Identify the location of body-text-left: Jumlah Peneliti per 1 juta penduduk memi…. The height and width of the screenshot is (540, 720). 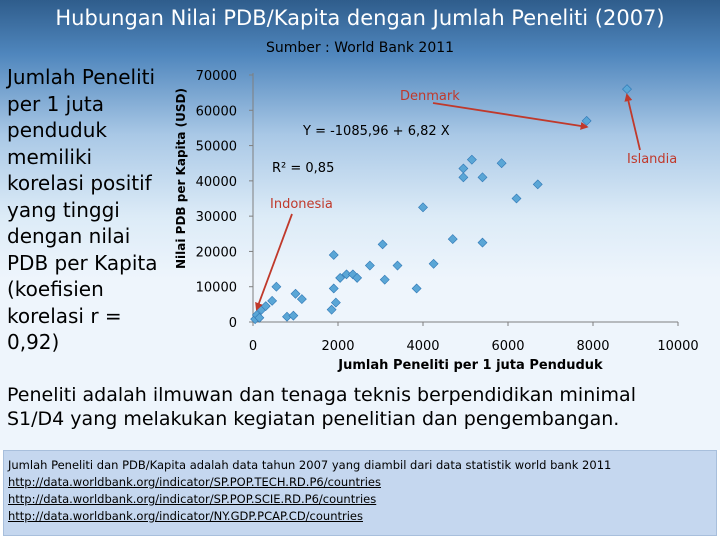
(87, 210).